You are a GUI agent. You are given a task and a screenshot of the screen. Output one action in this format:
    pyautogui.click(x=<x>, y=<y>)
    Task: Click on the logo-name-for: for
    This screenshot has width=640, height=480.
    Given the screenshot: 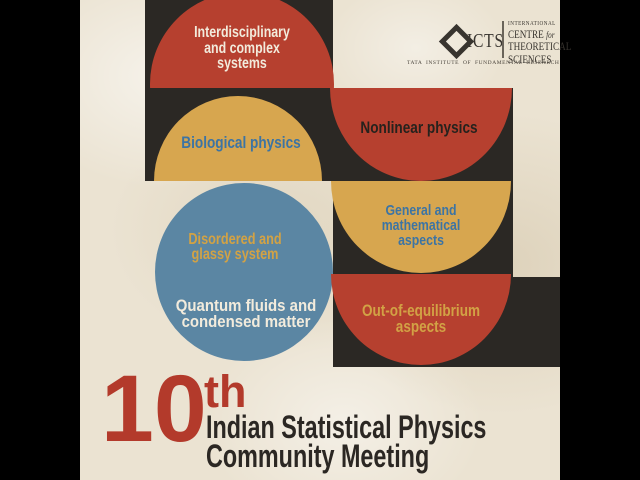 What is the action you would take?
    pyautogui.click(x=550, y=34)
    